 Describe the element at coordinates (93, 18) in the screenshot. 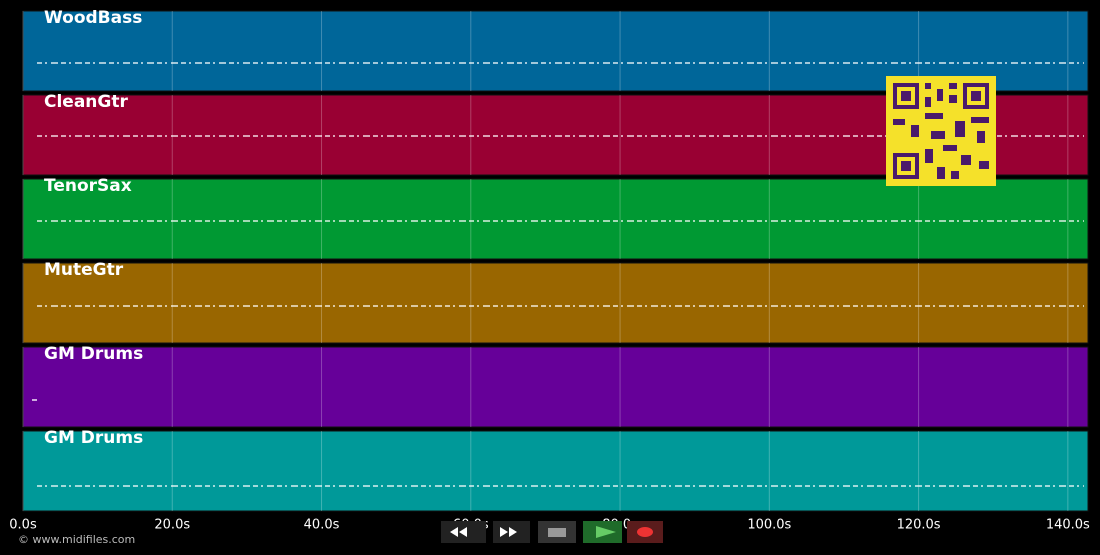

I see `track-name: WoodBass` at that location.